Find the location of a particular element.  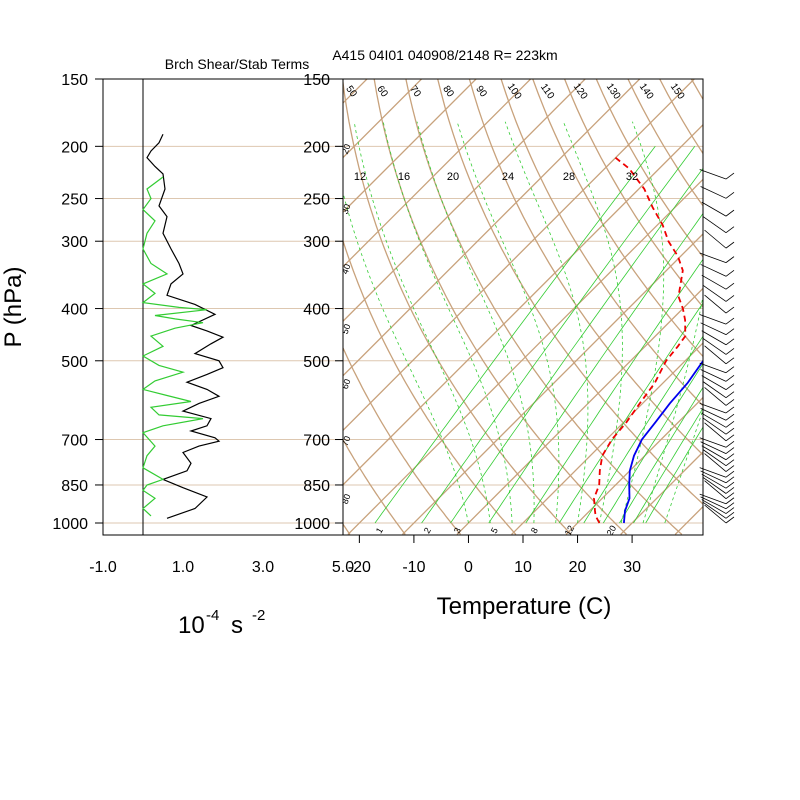

left-y-tick-label: 400 is located at coordinates (74, 310).